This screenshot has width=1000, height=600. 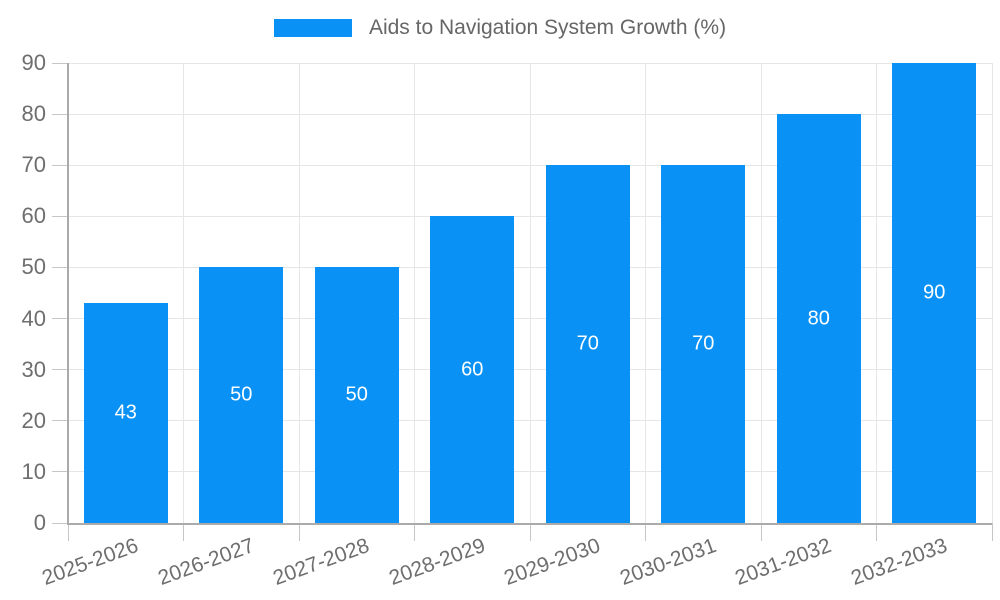 I want to click on y-tick-label: 80, so click(x=33, y=114).